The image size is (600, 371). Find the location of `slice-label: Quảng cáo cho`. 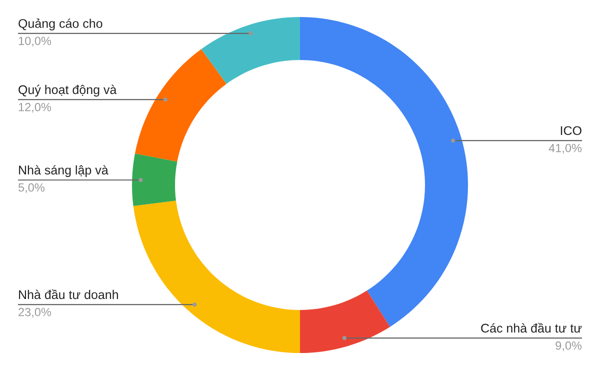

slice-label: Quảng cáo cho is located at coordinates (60, 24).